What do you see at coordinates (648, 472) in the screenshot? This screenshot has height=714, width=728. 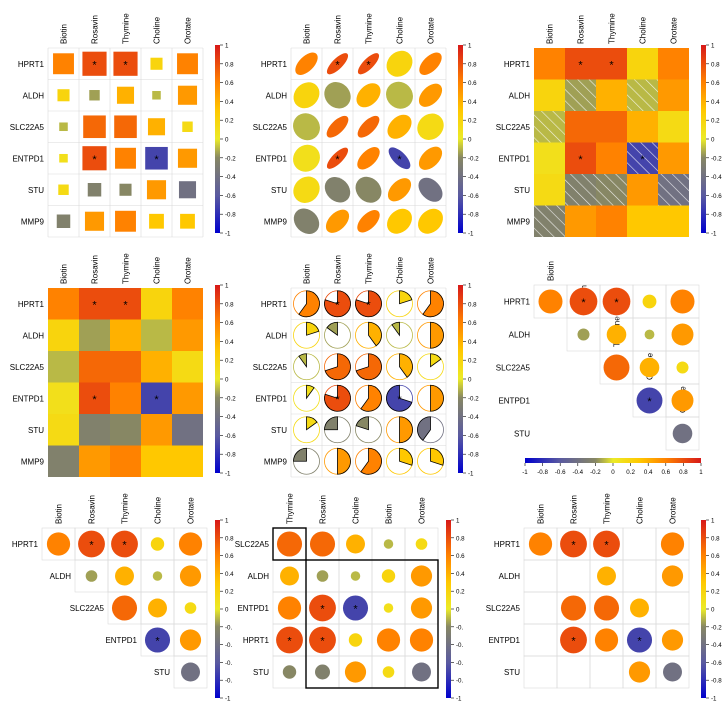 I see `colorbar-tick-label: 0.4` at bounding box center [648, 472].